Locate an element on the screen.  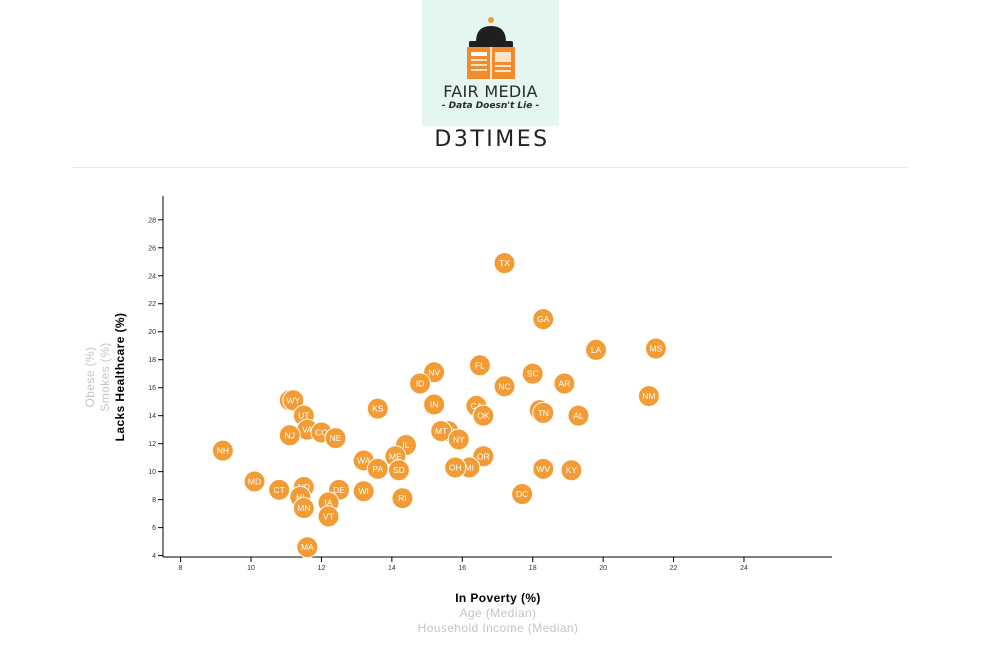
state-point-in: IN is located at coordinates (434, 404).